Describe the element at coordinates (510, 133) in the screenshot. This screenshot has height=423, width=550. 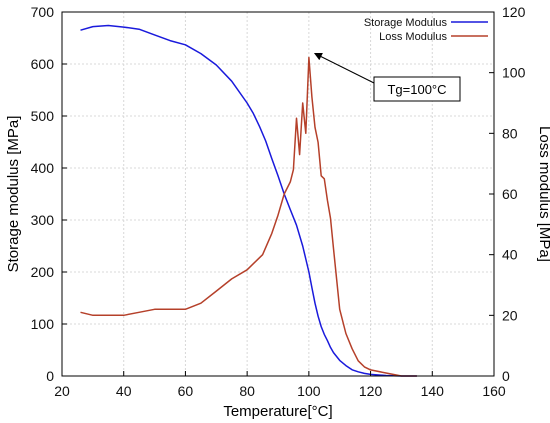
I see `y-right-tick-label: 80` at that location.